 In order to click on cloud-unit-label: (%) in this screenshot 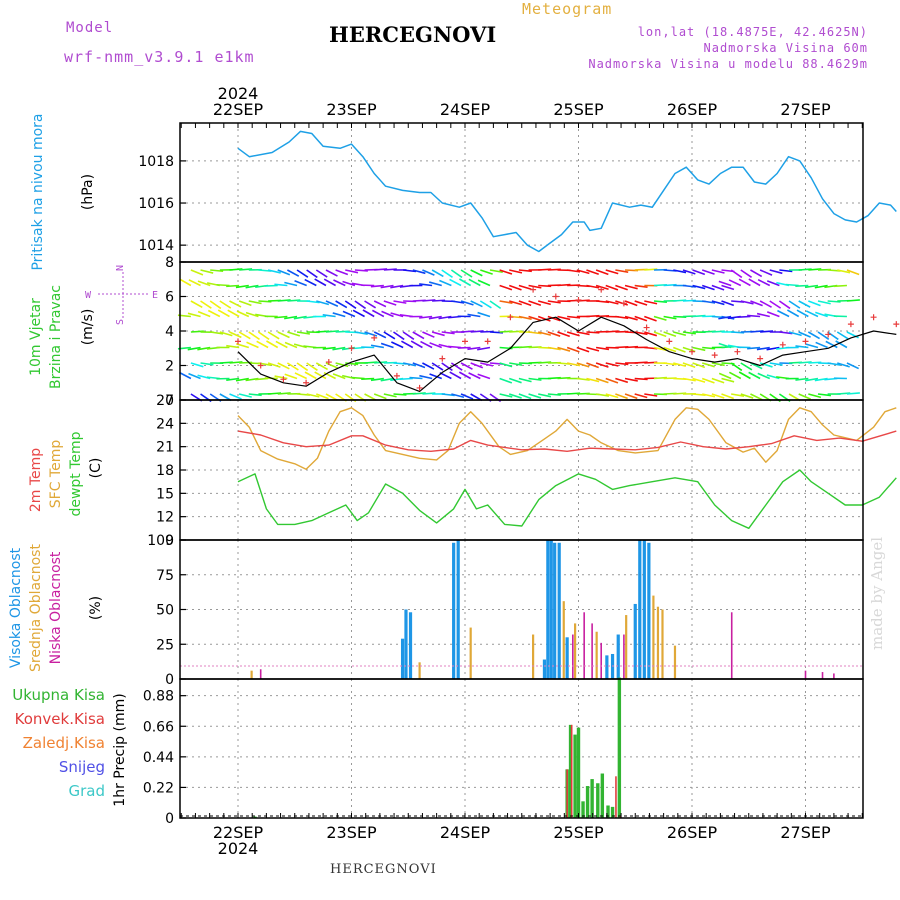, I will do `click(96, 608)`.